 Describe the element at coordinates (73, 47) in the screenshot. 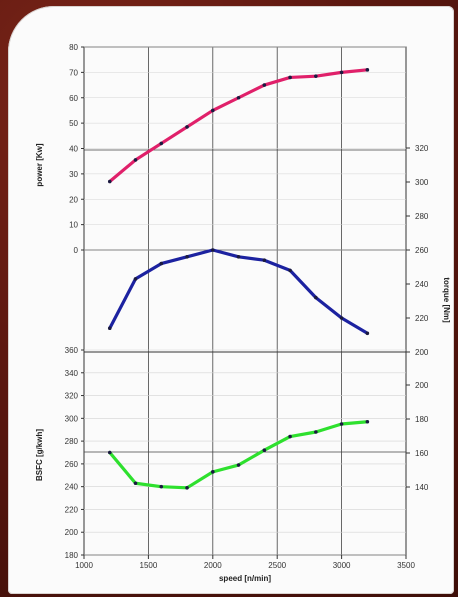

I see `power-tick-label: 80` at that location.